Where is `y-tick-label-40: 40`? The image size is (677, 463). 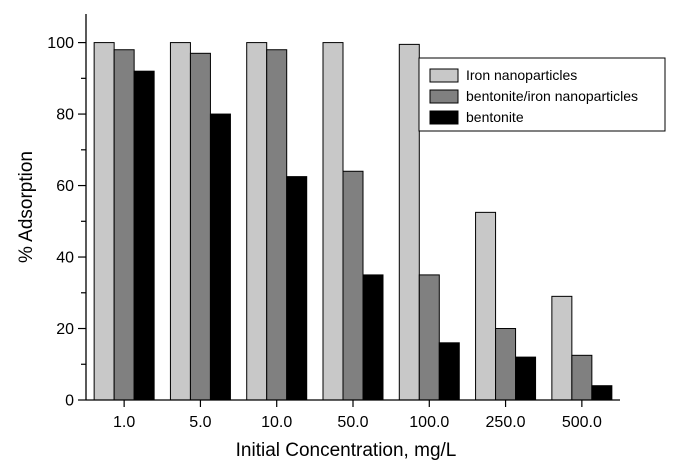
y-tick-label-40: 40 is located at coordinates (65, 258).